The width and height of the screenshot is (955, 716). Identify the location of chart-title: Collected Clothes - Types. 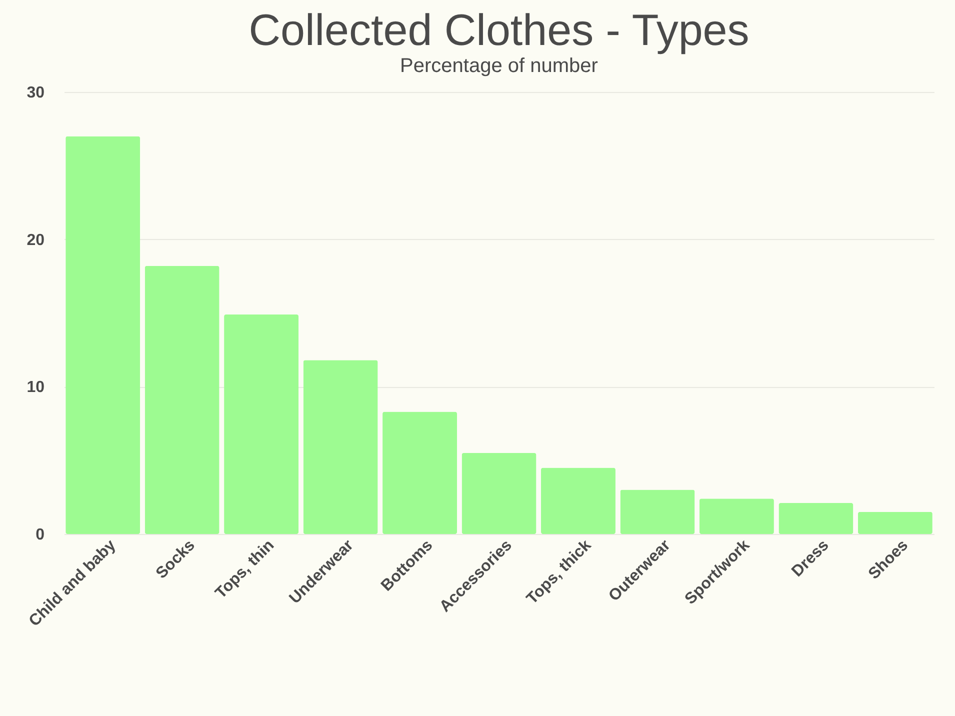
(499, 30).